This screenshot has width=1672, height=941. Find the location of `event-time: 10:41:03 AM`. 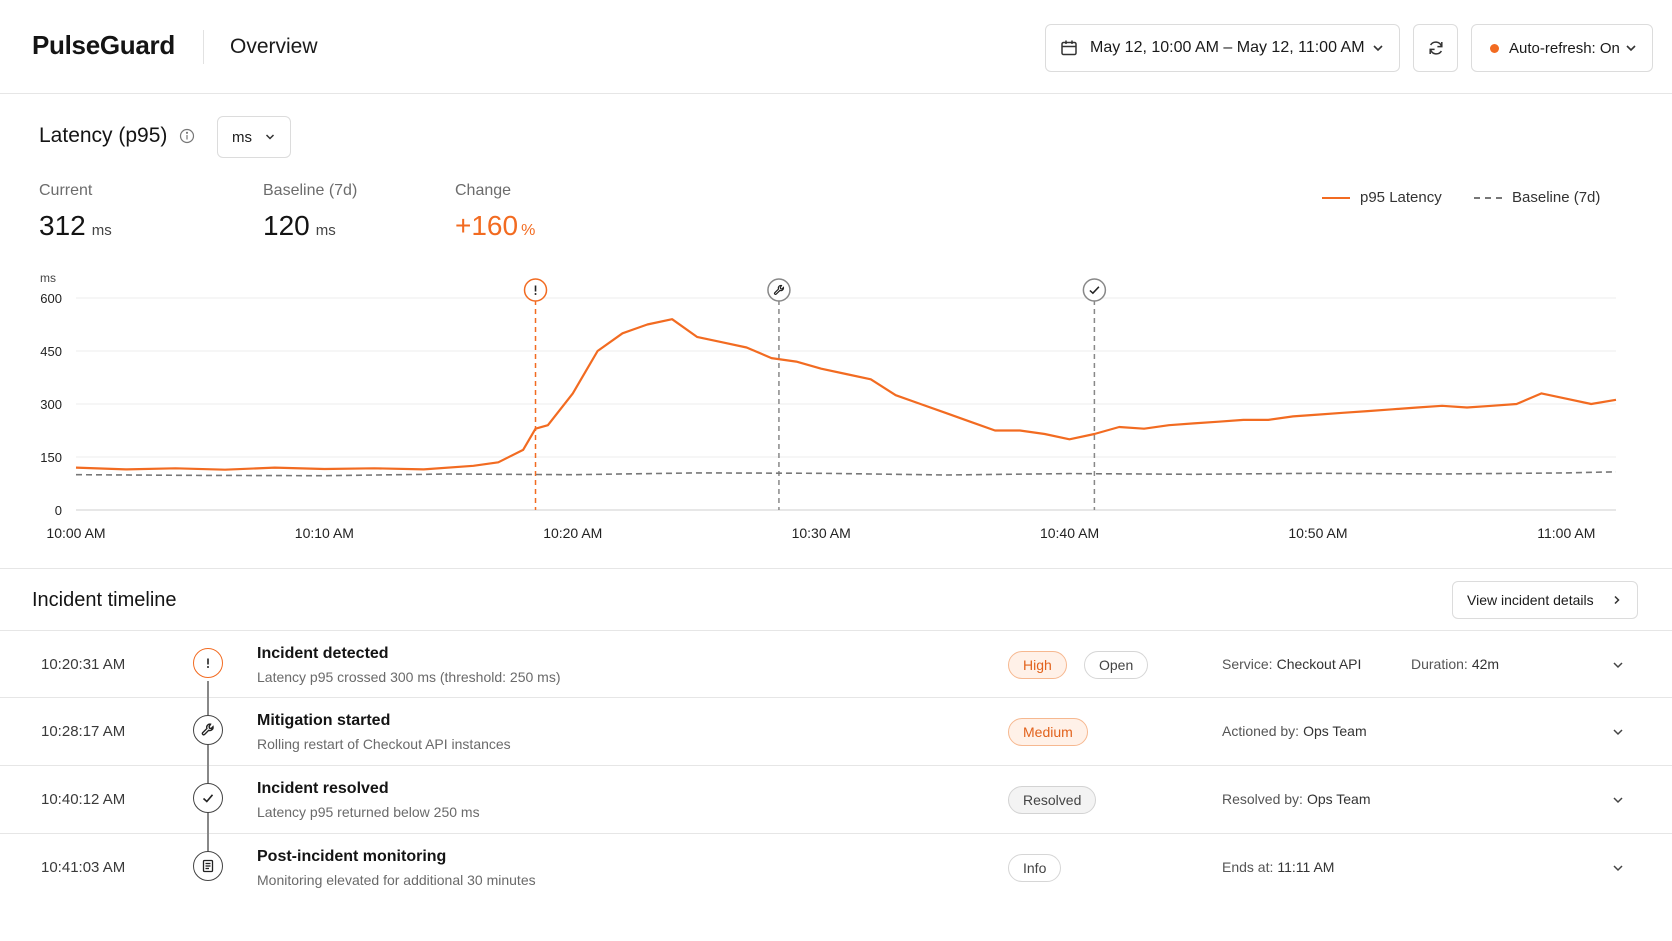

event-time: 10:41:03 AM is located at coordinates (83, 867).